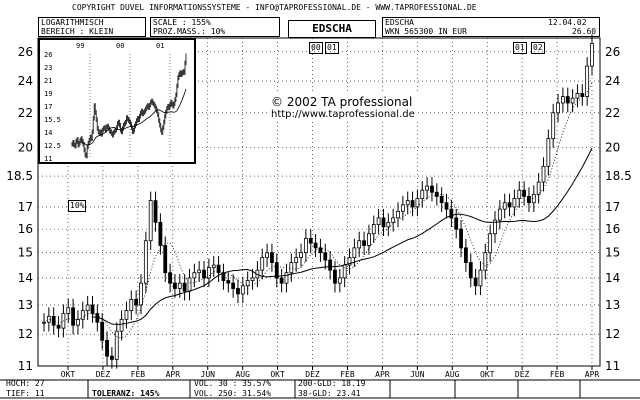 This screenshot has width=640, height=400. I want to click on gld38-label: 38-GLD: 23.41, so click(329, 393).